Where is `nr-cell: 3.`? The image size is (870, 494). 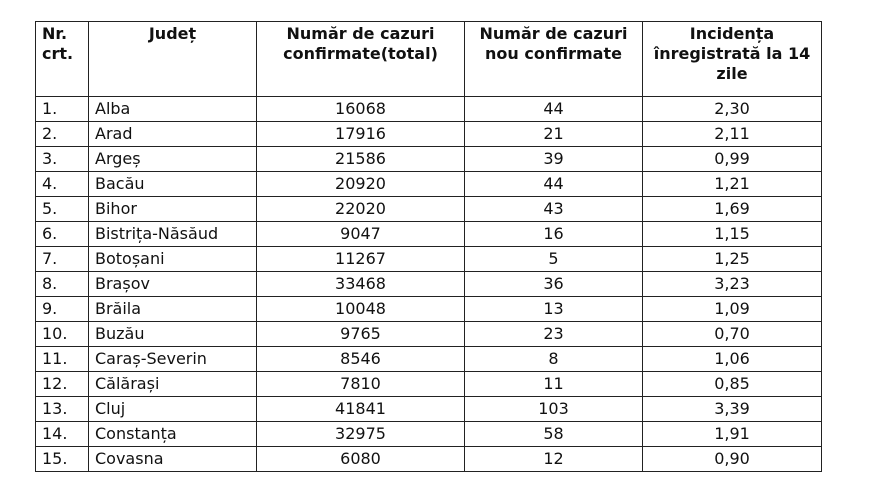
nr-cell: 3. is located at coordinates (62, 159).